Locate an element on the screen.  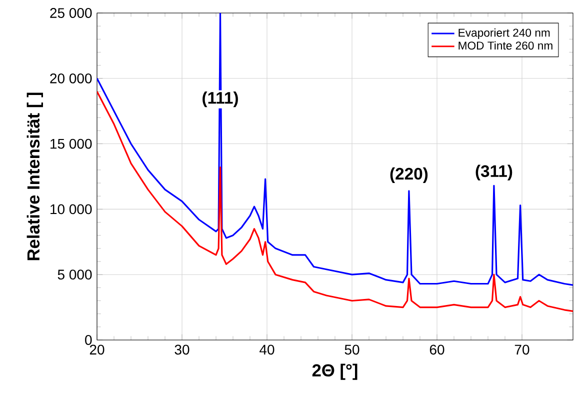
annotation: (220) is located at coordinates (409, 175).